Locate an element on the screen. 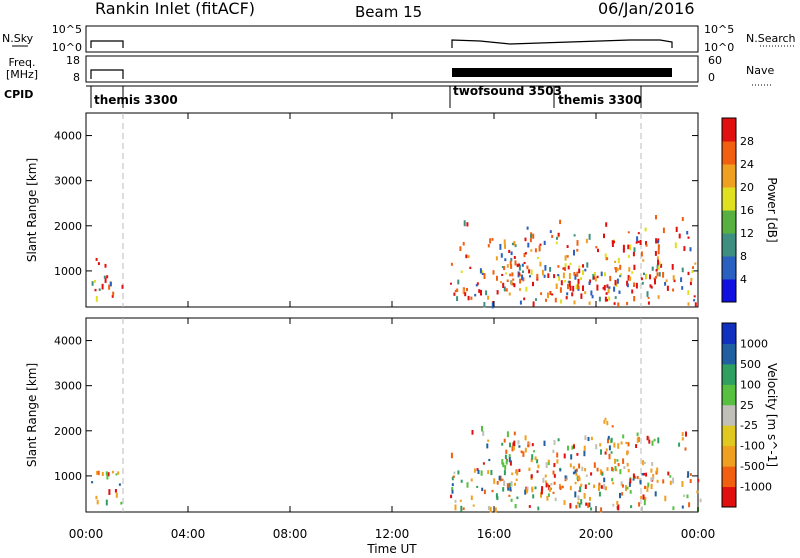 The height and width of the screenshot is (558, 800). y-axis-label: Slant Range [km] is located at coordinates (32, 415).